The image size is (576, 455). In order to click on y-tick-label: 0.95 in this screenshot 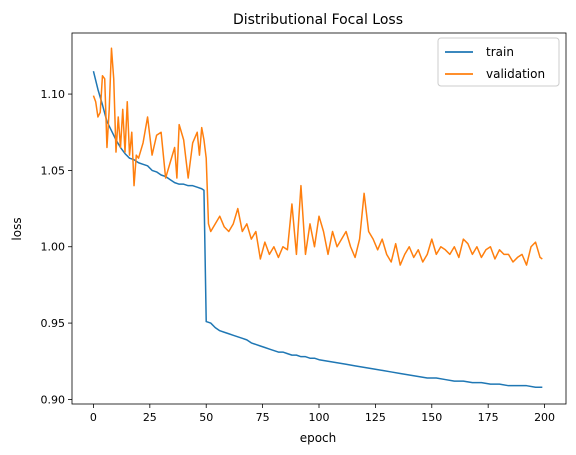, I will do `click(53, 323)`.